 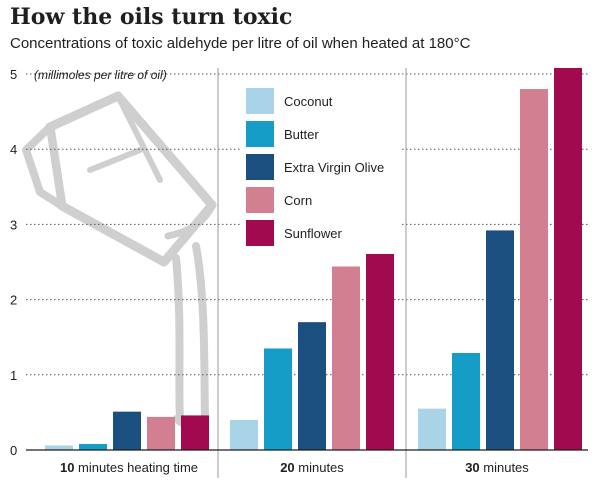 I want to click on legend-swatch-sunflower, so click(x=260, y=233).